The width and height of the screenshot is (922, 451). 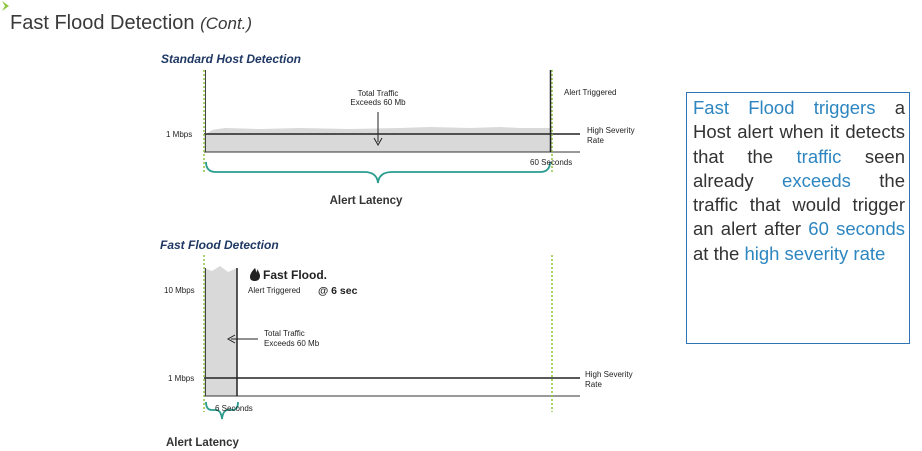 What do you see at coordinates (378, 172) in the screenshot?
I see `standard-latency-brace` at bounding box center [378, 172].